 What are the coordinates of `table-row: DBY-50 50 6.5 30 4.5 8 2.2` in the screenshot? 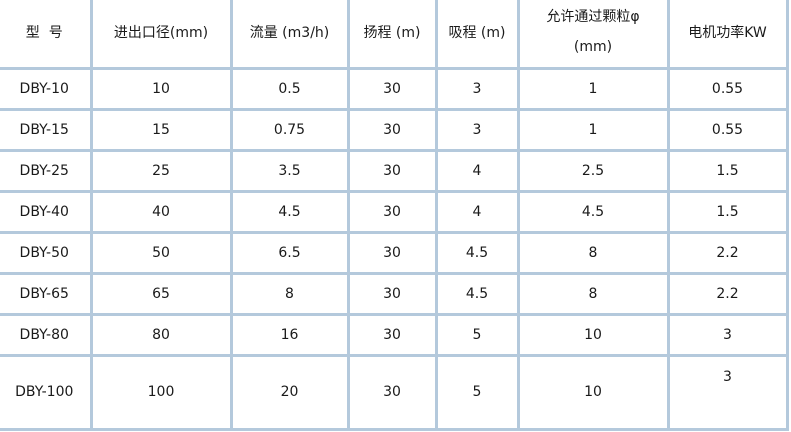 It's located at (394, 253).